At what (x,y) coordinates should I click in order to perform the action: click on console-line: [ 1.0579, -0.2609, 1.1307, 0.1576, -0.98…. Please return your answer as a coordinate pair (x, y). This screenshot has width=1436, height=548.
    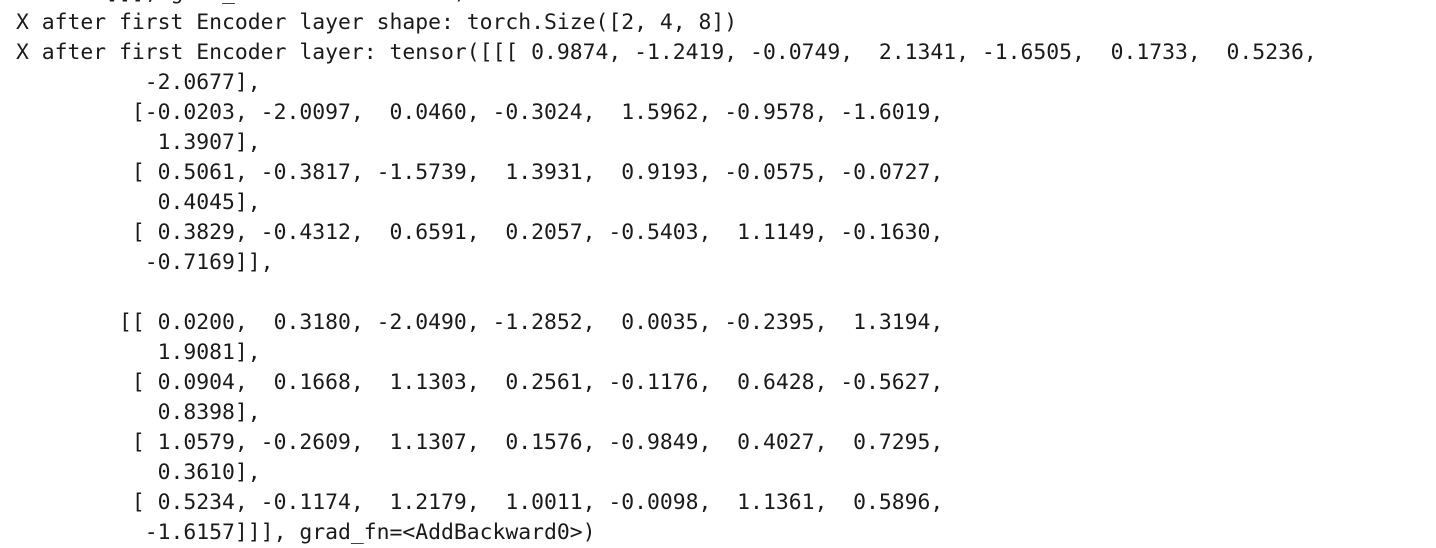
    Looking at the image, I should click on (480, 442).